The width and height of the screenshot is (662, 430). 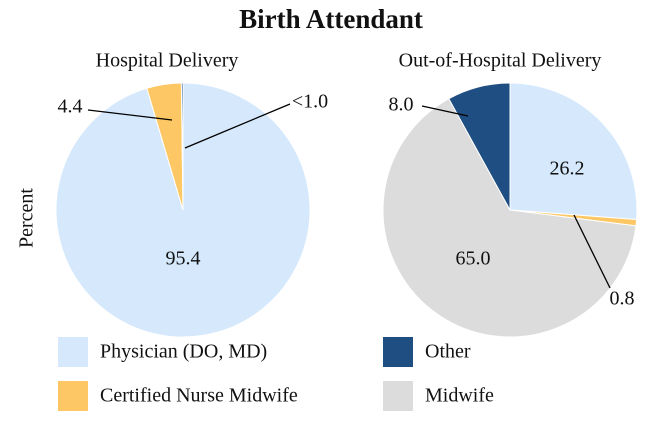 I want to click on data-label: 95.4, so click(x=183, y=259).